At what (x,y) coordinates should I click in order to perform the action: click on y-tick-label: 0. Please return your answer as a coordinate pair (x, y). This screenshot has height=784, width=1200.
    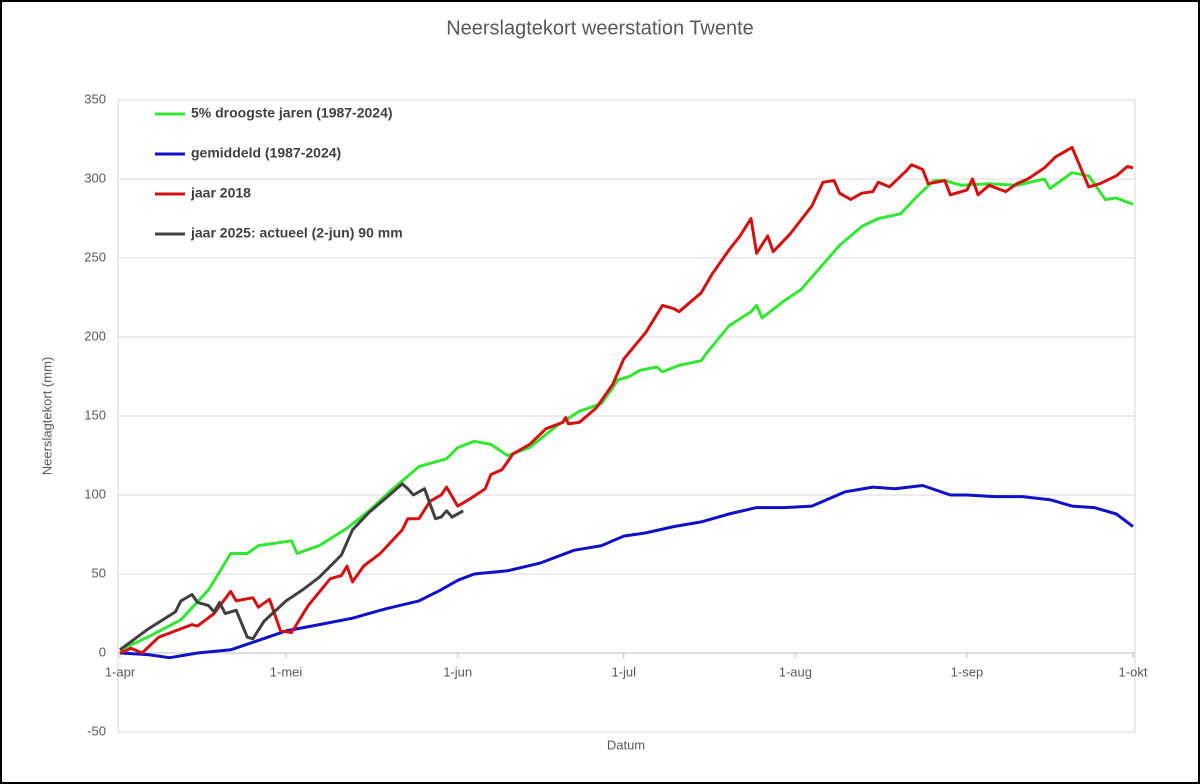
    Looking at the image, I should click on (102, 651).